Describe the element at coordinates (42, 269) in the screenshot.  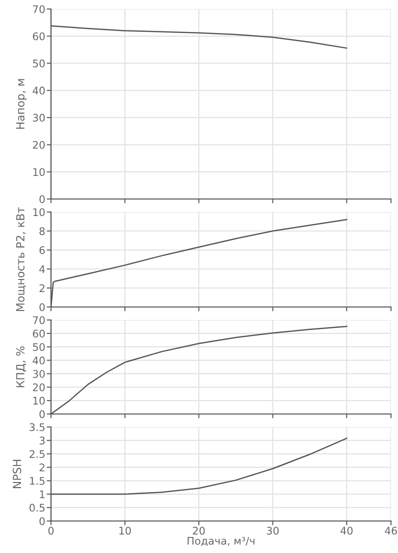
I see `y-tick-label: 4` at that location.